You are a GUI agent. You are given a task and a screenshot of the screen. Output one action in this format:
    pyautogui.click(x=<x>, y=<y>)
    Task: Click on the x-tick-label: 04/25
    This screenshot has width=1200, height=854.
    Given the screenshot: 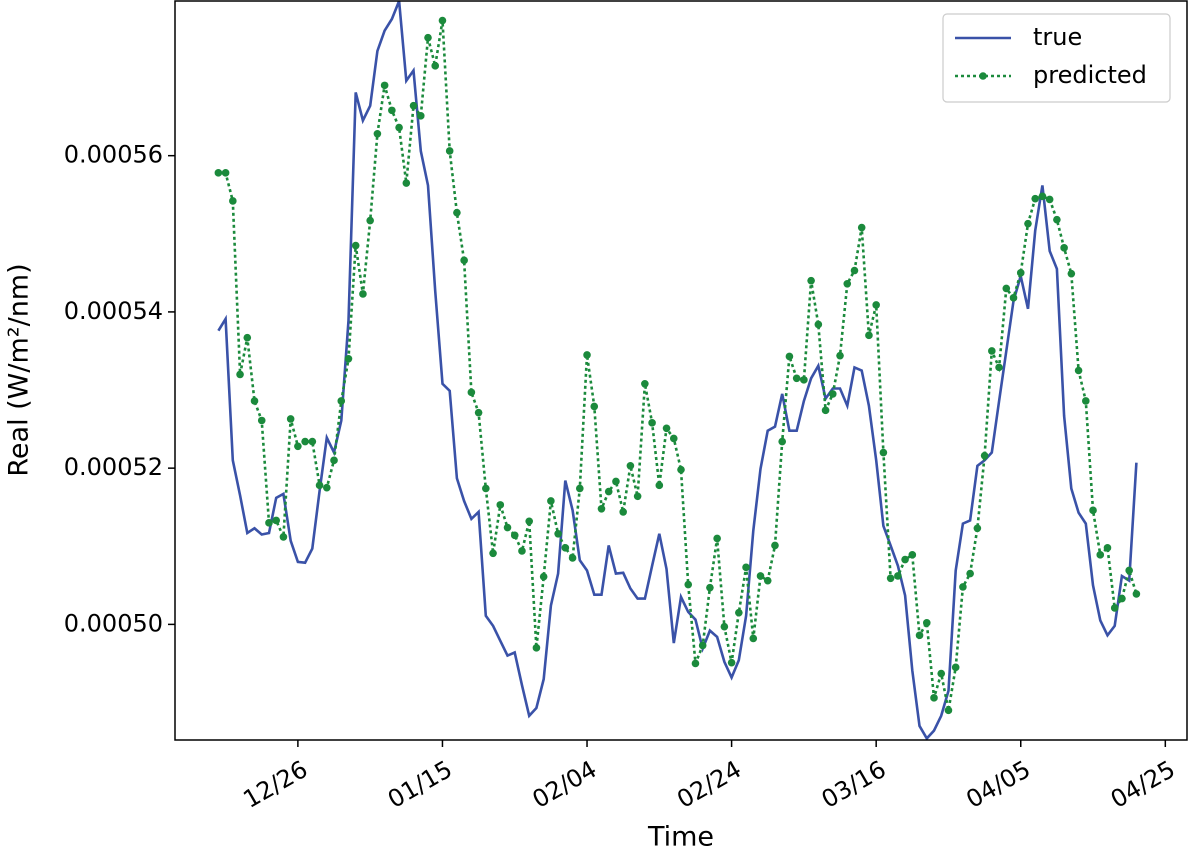 What is the action you would take?
    pyautogui.click(x=1143, y=784)
    